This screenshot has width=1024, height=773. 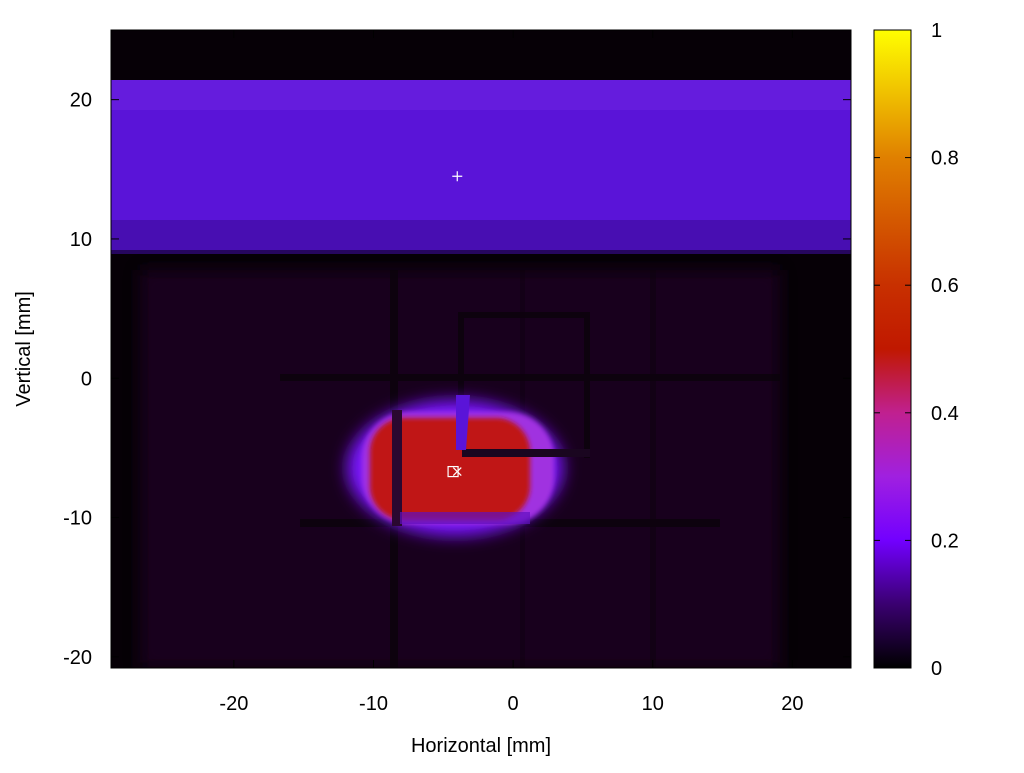 I want to click on x-tick-label: -20, so click(x=233, y=704).